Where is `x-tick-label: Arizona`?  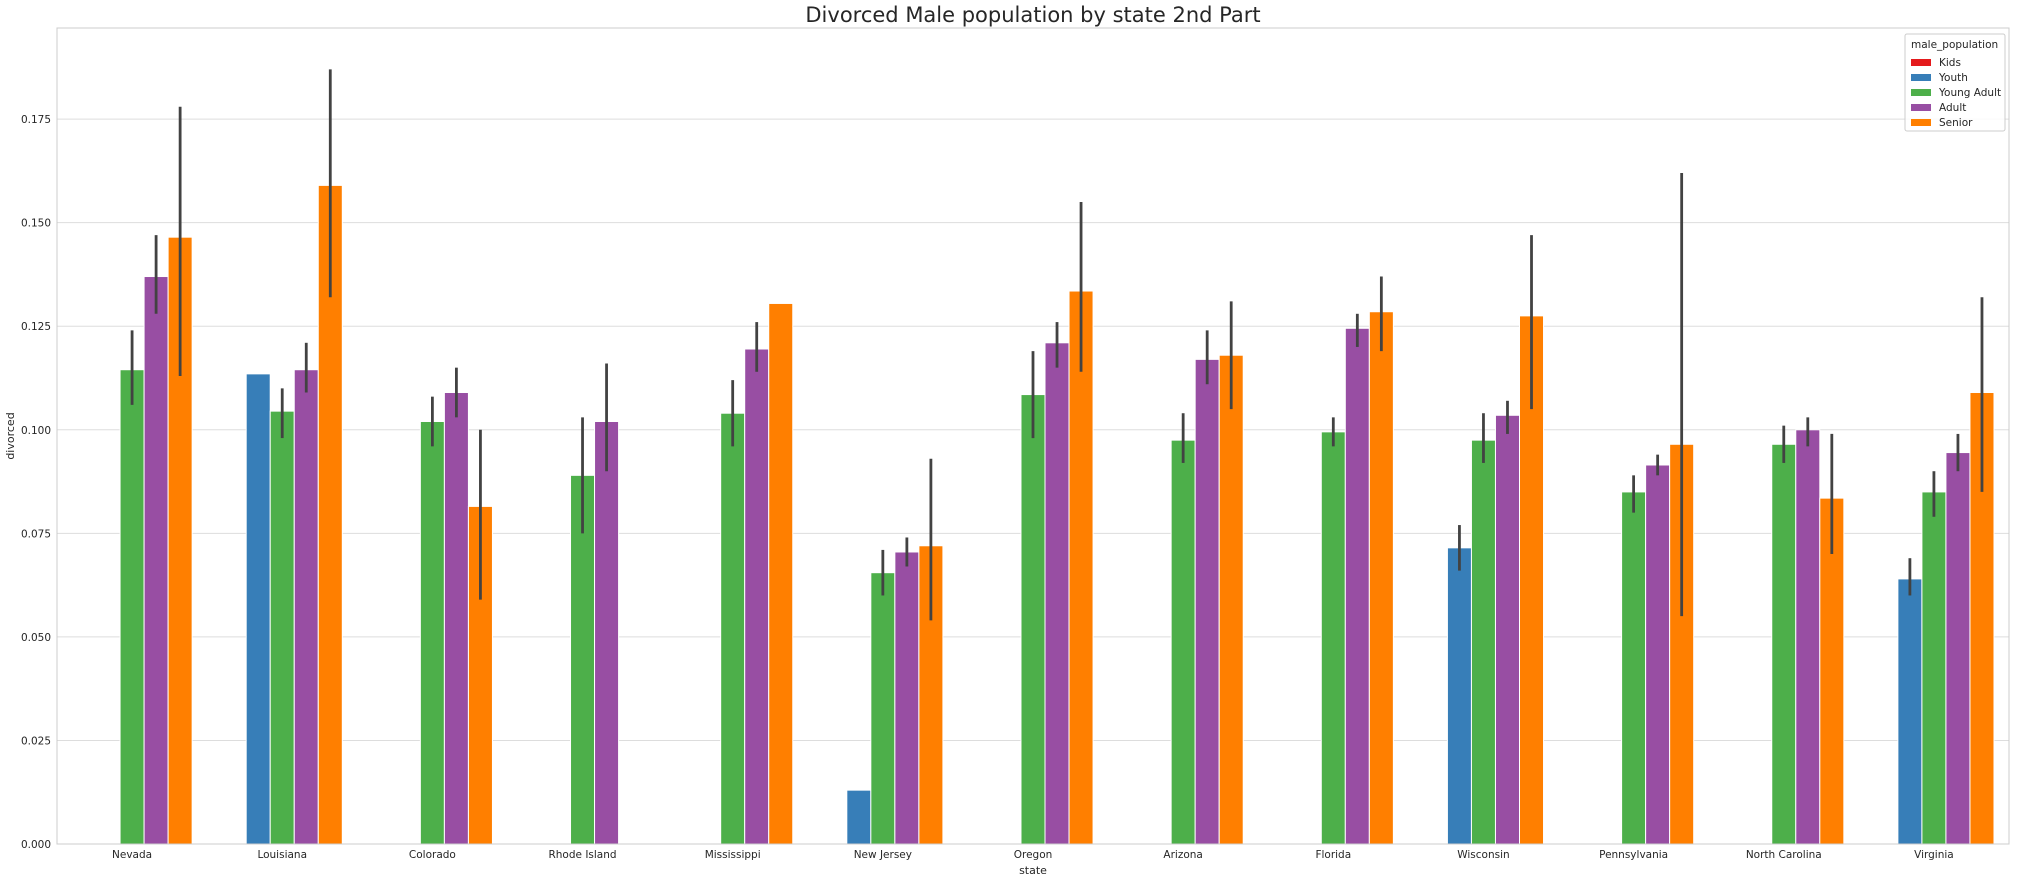
x-tick-label: Arizona is located at coordinates (1182, 855).